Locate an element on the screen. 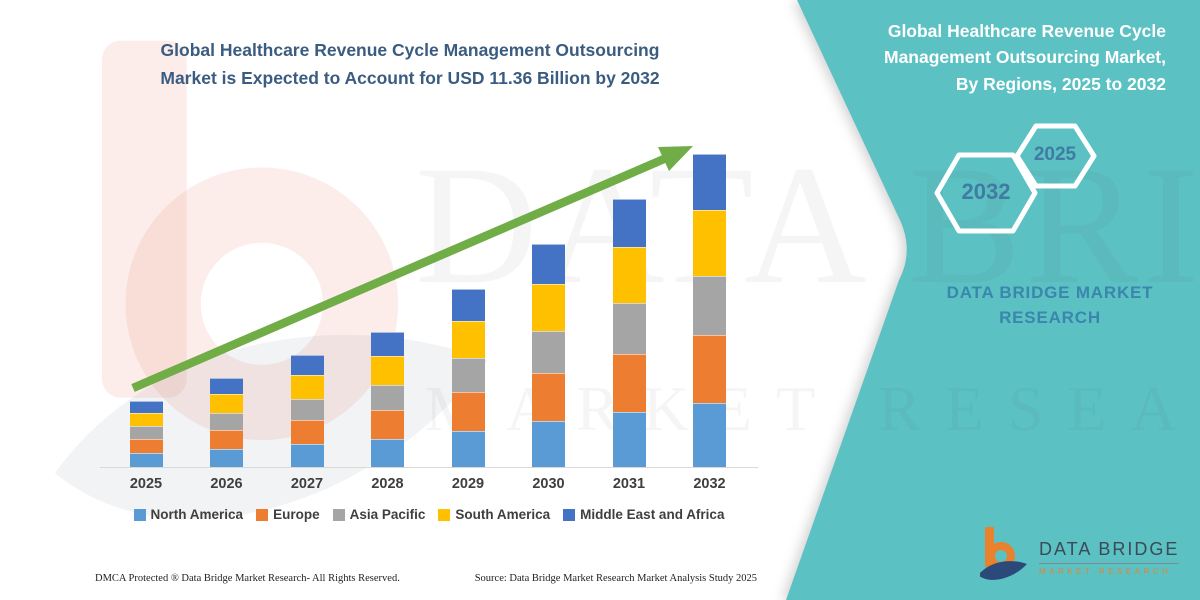  legend-label-north-america: North America is located at coordinates (197, 514).